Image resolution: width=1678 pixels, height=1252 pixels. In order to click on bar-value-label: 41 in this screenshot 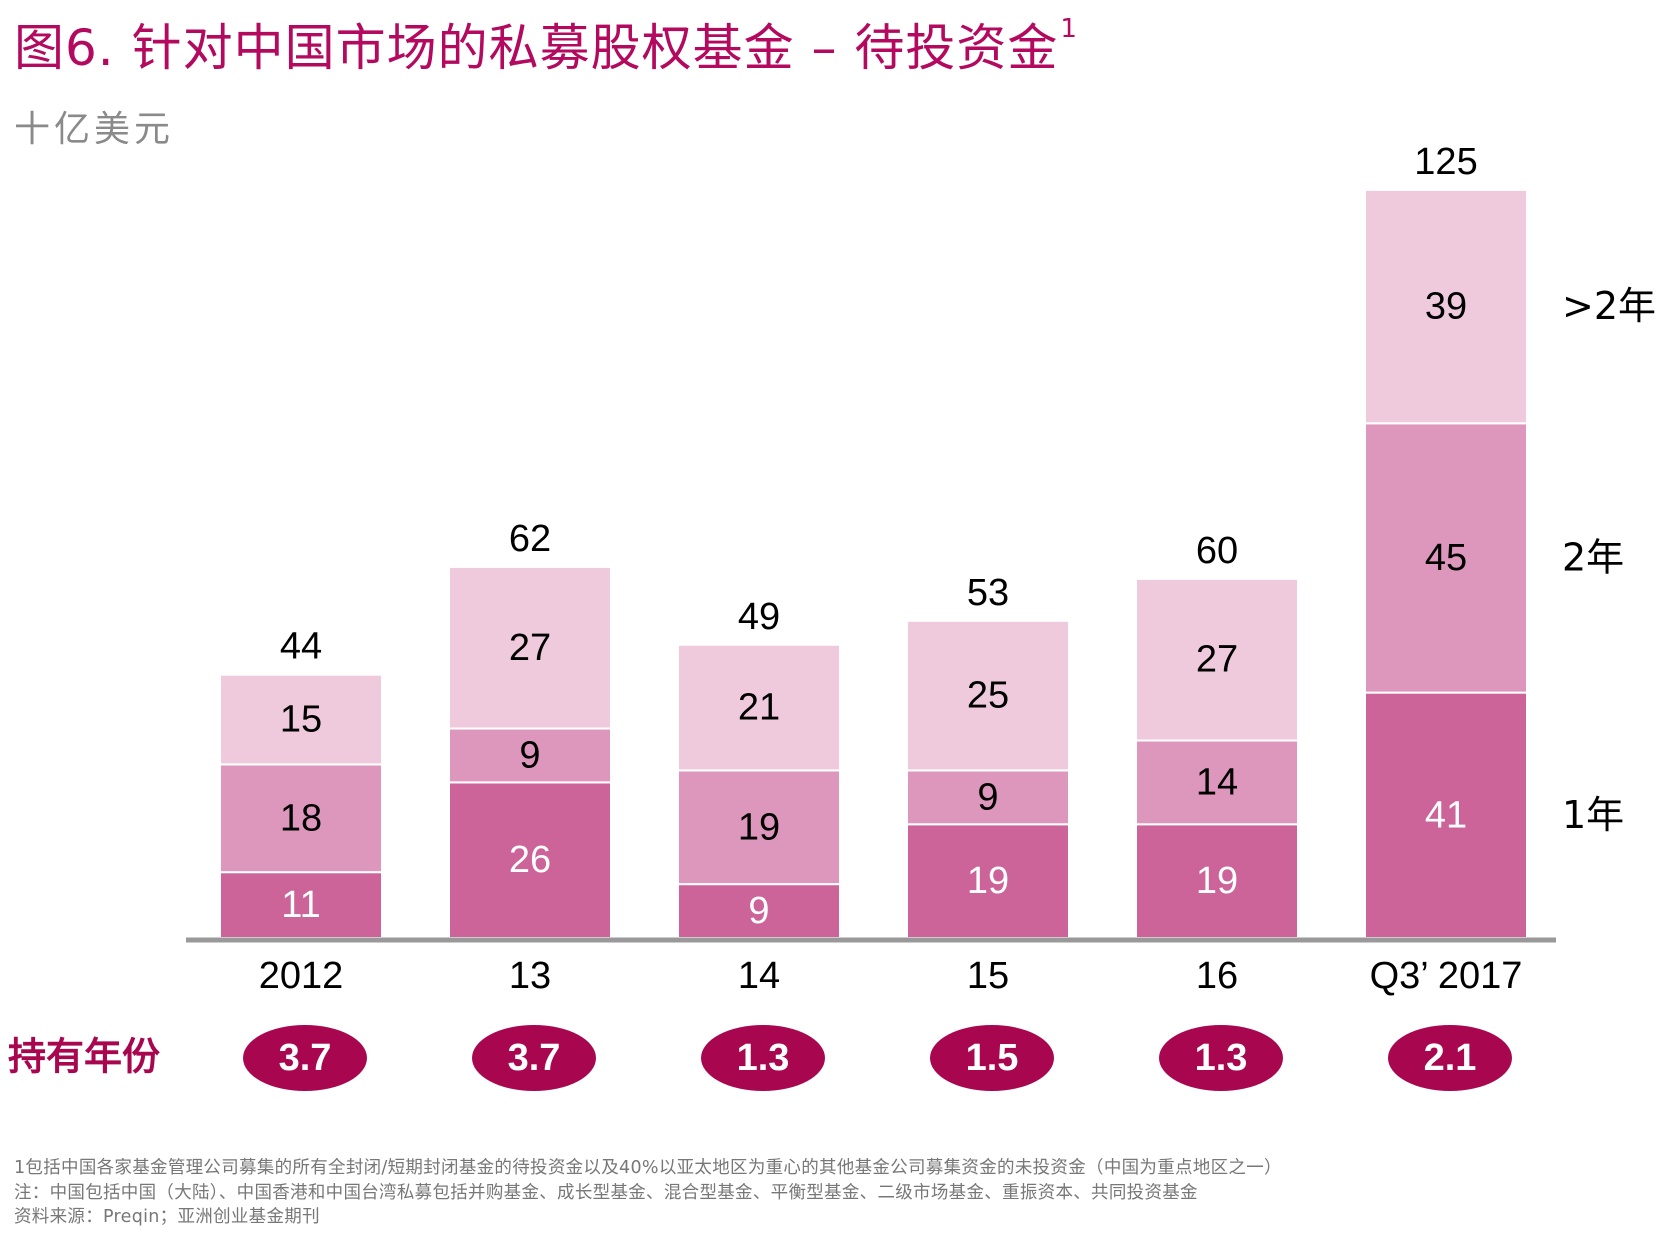, I will do `click(1446, 815)`.